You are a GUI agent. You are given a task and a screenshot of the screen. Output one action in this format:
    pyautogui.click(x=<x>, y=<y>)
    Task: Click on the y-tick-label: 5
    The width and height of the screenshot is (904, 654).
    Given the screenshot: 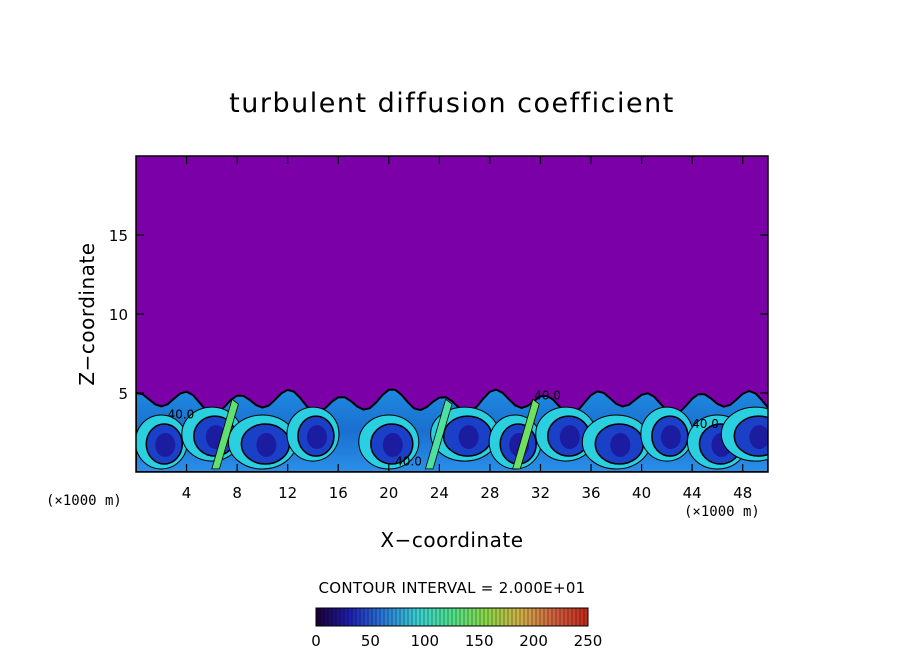 What is the action you would take?
    pyautogui.click(x=123, y=394)
    